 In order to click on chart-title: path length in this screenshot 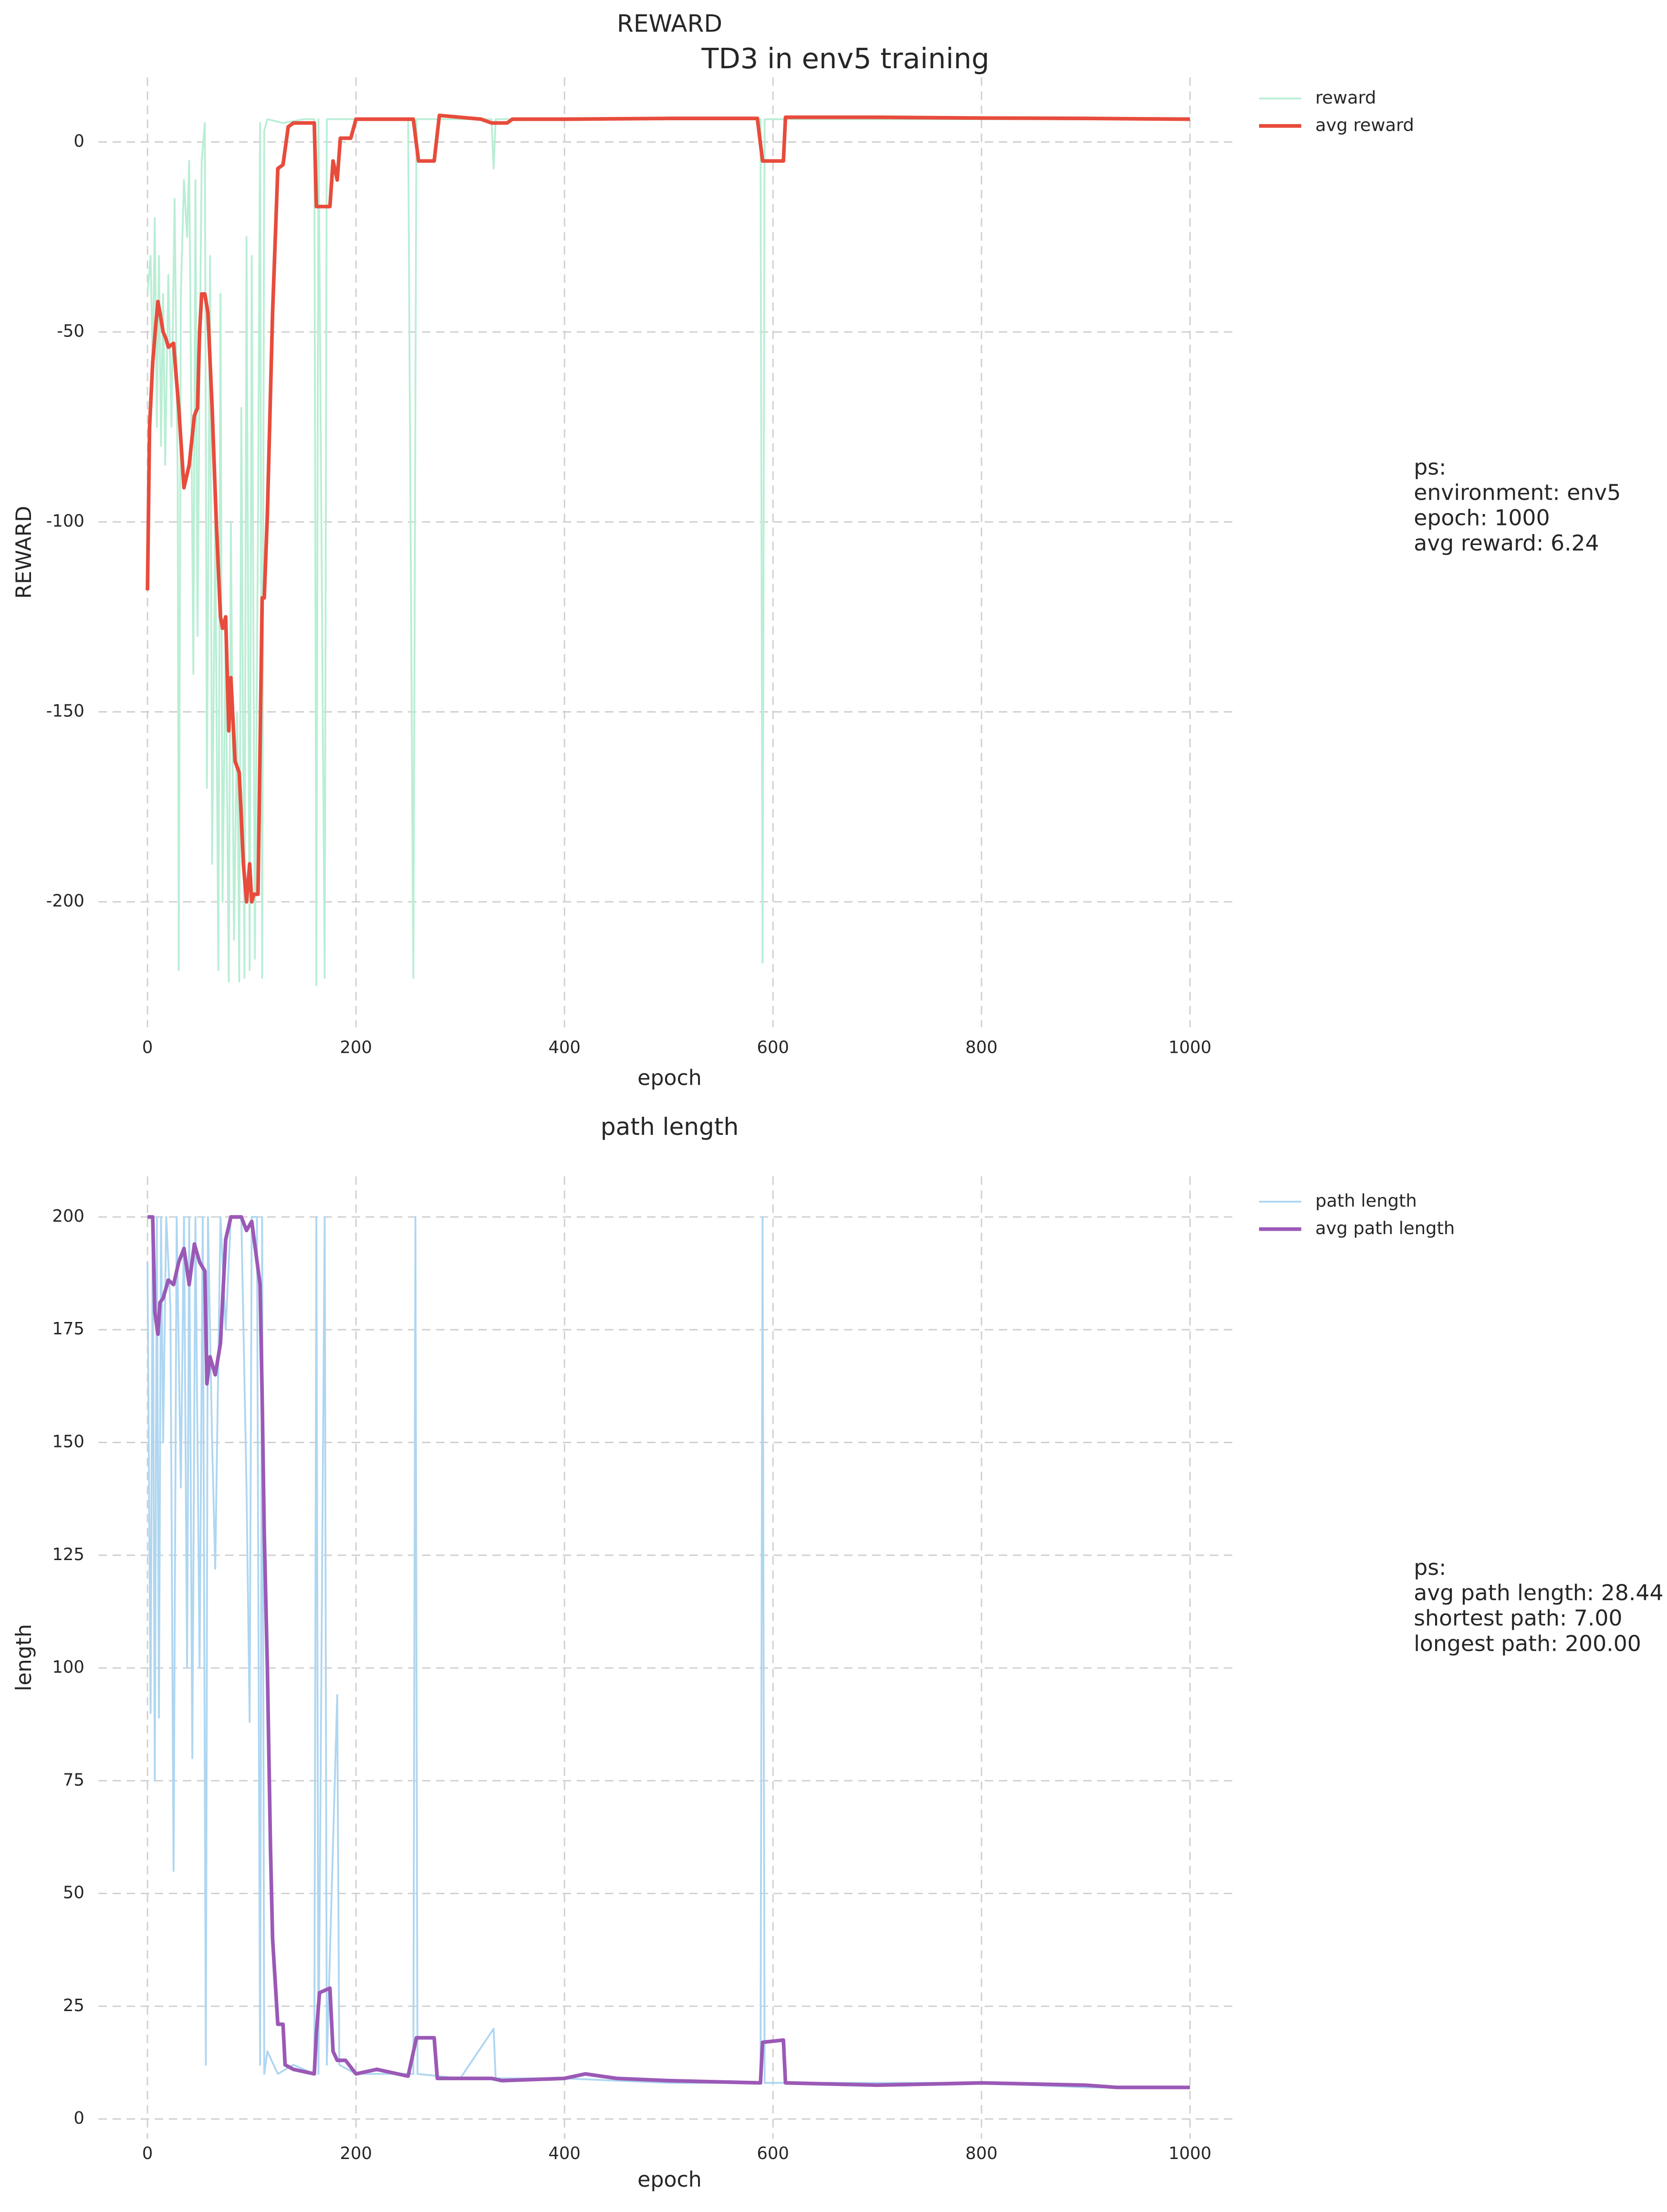, I will do `click(670, 1127)`.